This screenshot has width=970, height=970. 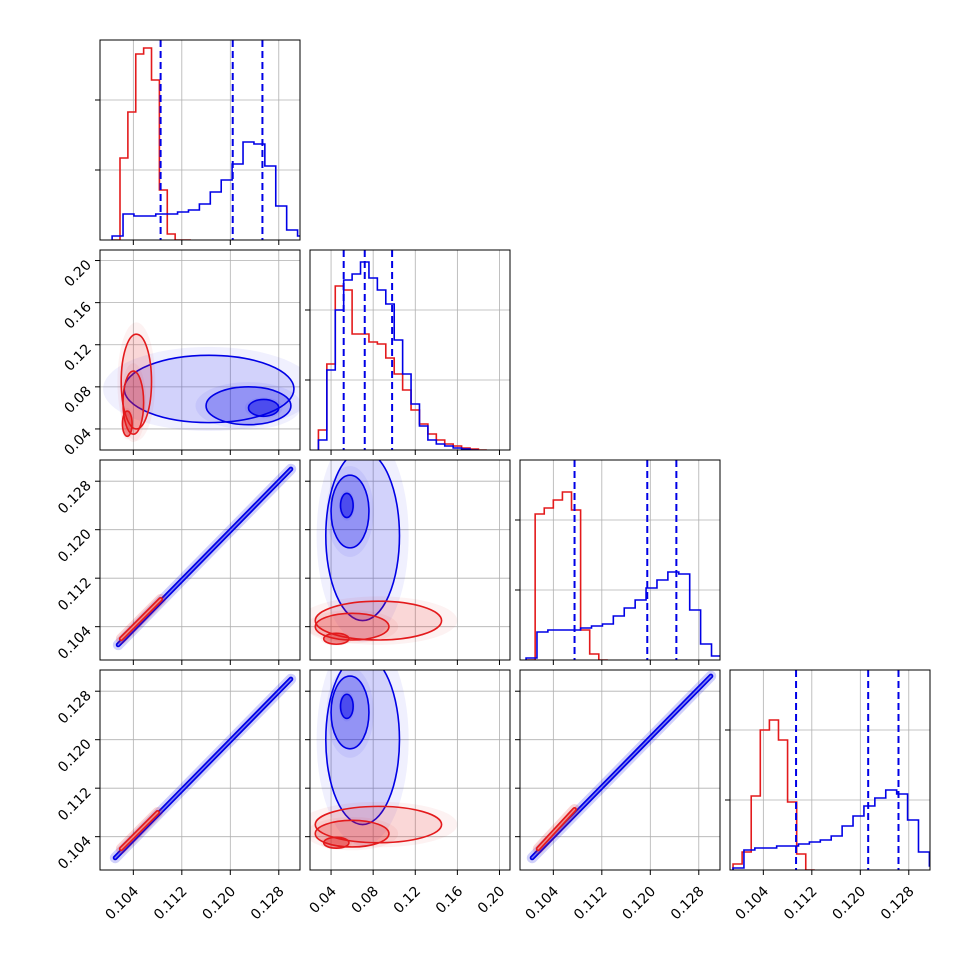 What do you see at coordinates (621, 767) in the screenshot?
I see `blue-contour-core` at bounding box center [621, 767].